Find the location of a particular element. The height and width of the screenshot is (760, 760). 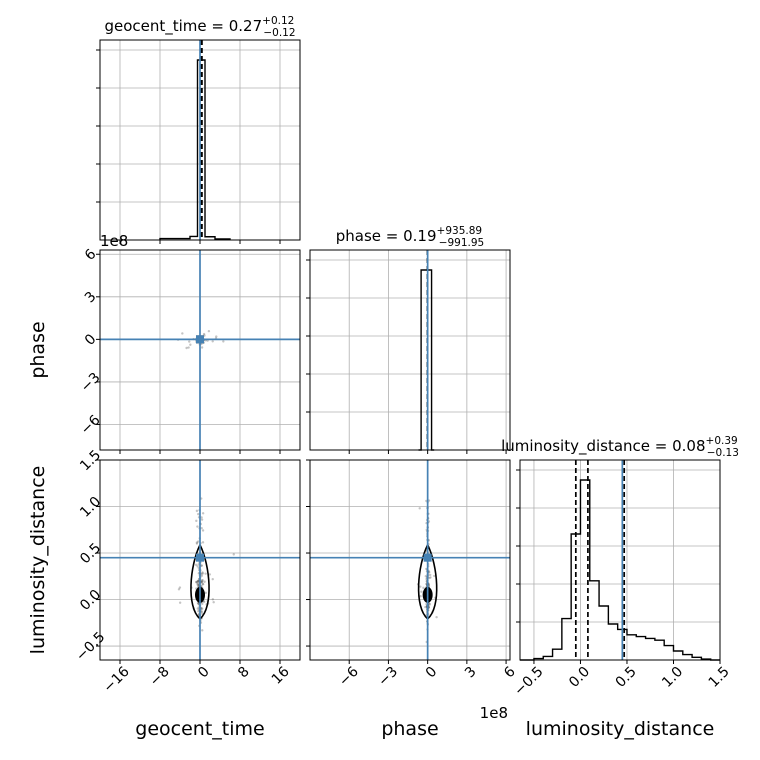

title-minus: −0.12 is located at coordinates (279, 33).